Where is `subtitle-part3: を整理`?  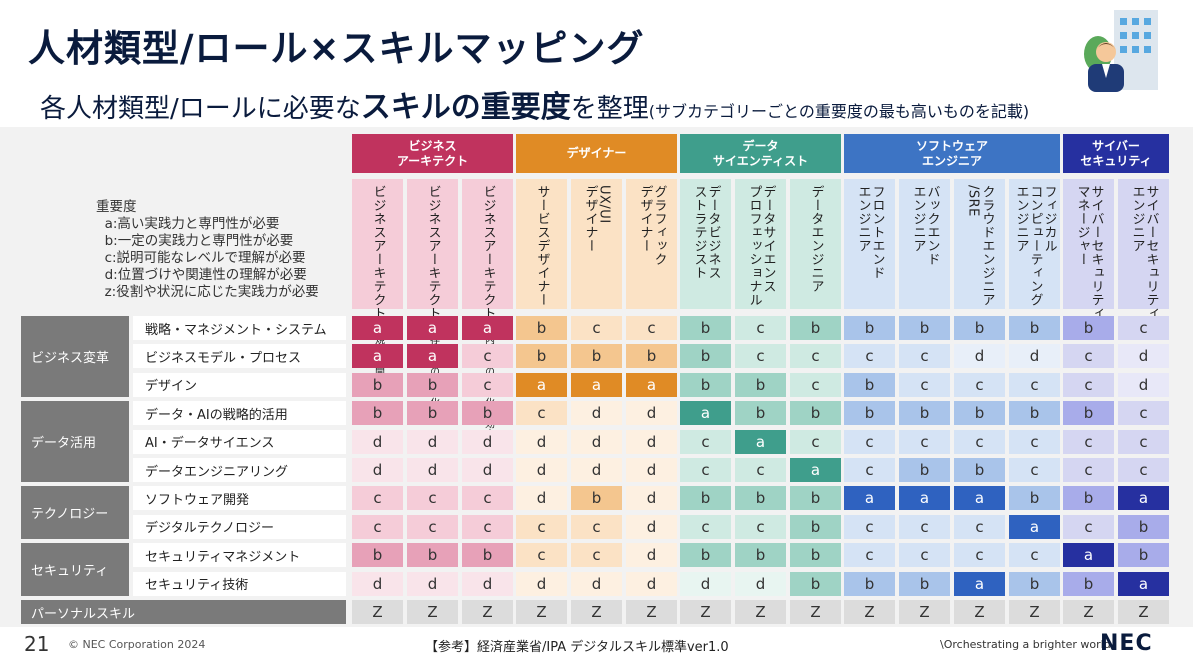 subtitle-part3: を整理 is located at coordinates (609, 109).